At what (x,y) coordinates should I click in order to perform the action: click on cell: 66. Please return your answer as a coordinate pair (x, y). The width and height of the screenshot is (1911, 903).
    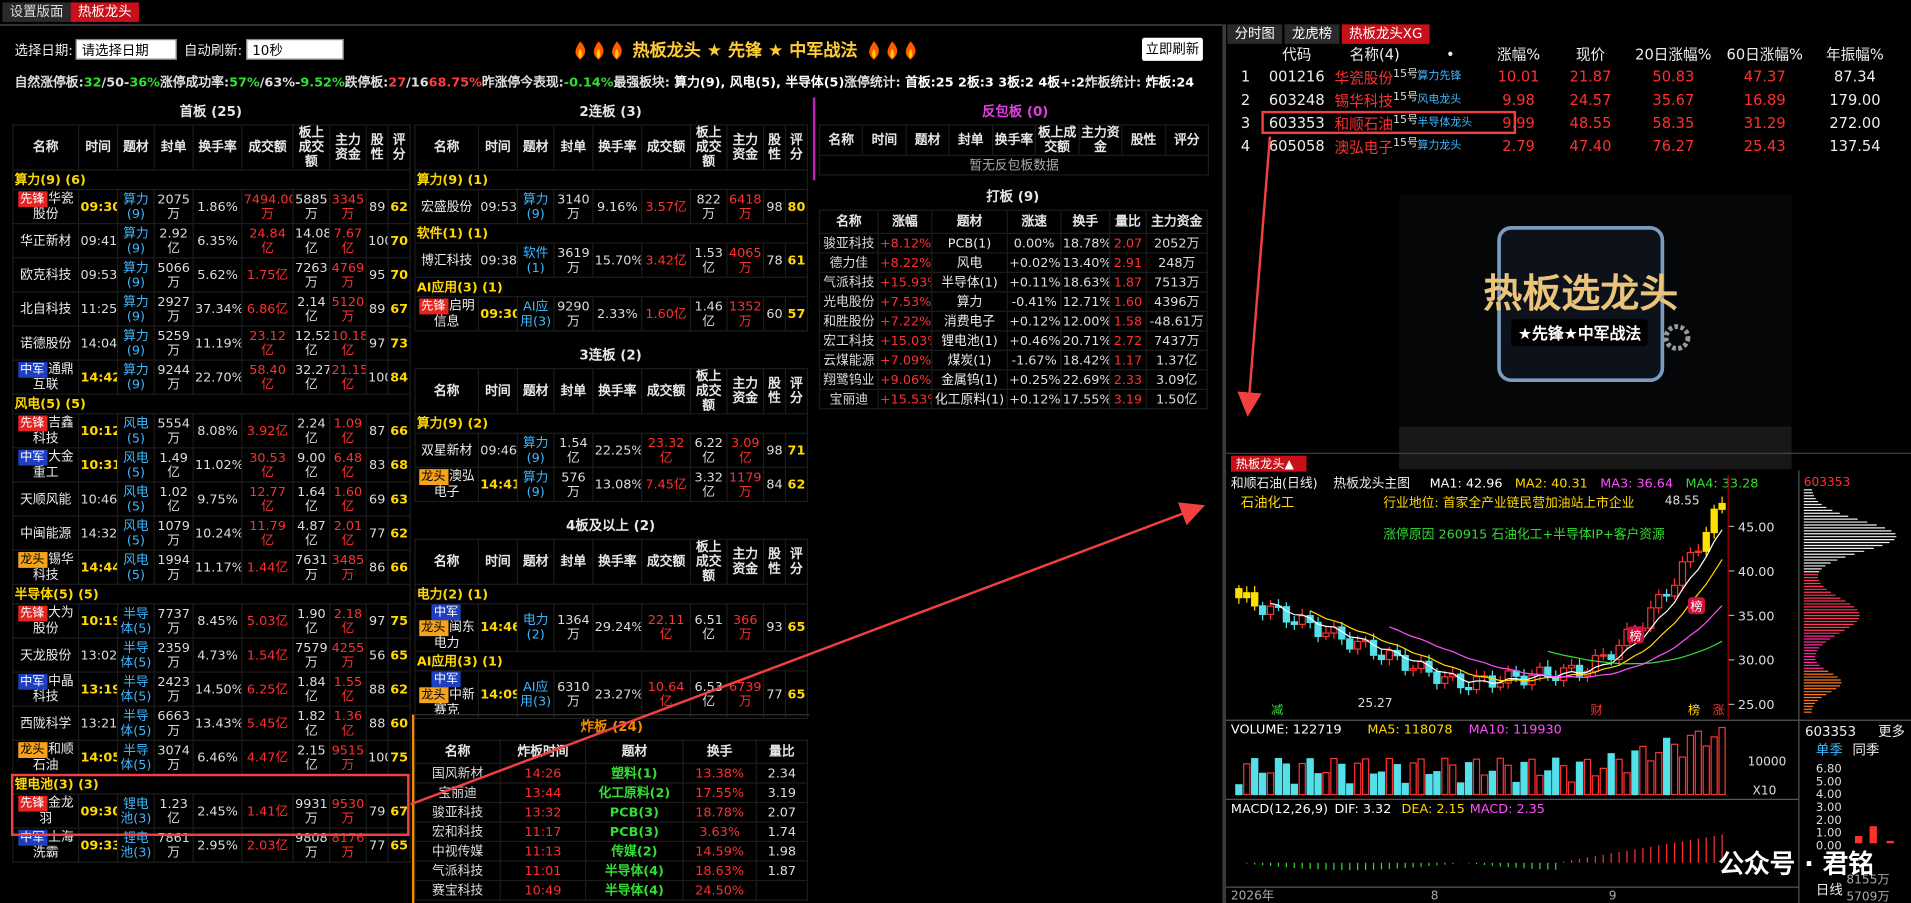
    Looking at the image, I should click on (399, 431).